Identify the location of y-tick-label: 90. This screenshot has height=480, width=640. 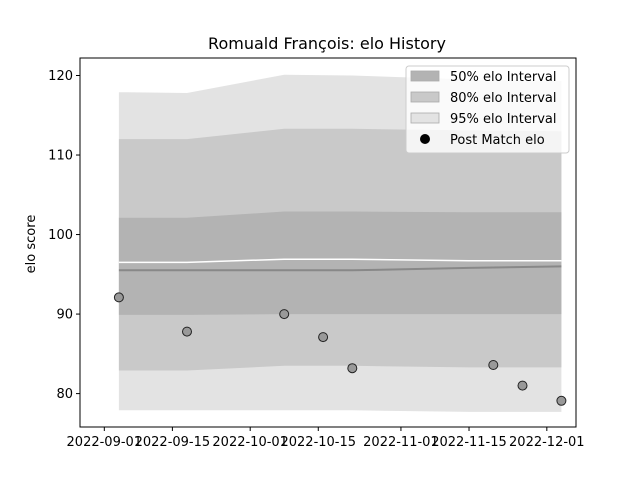
(64, 315).